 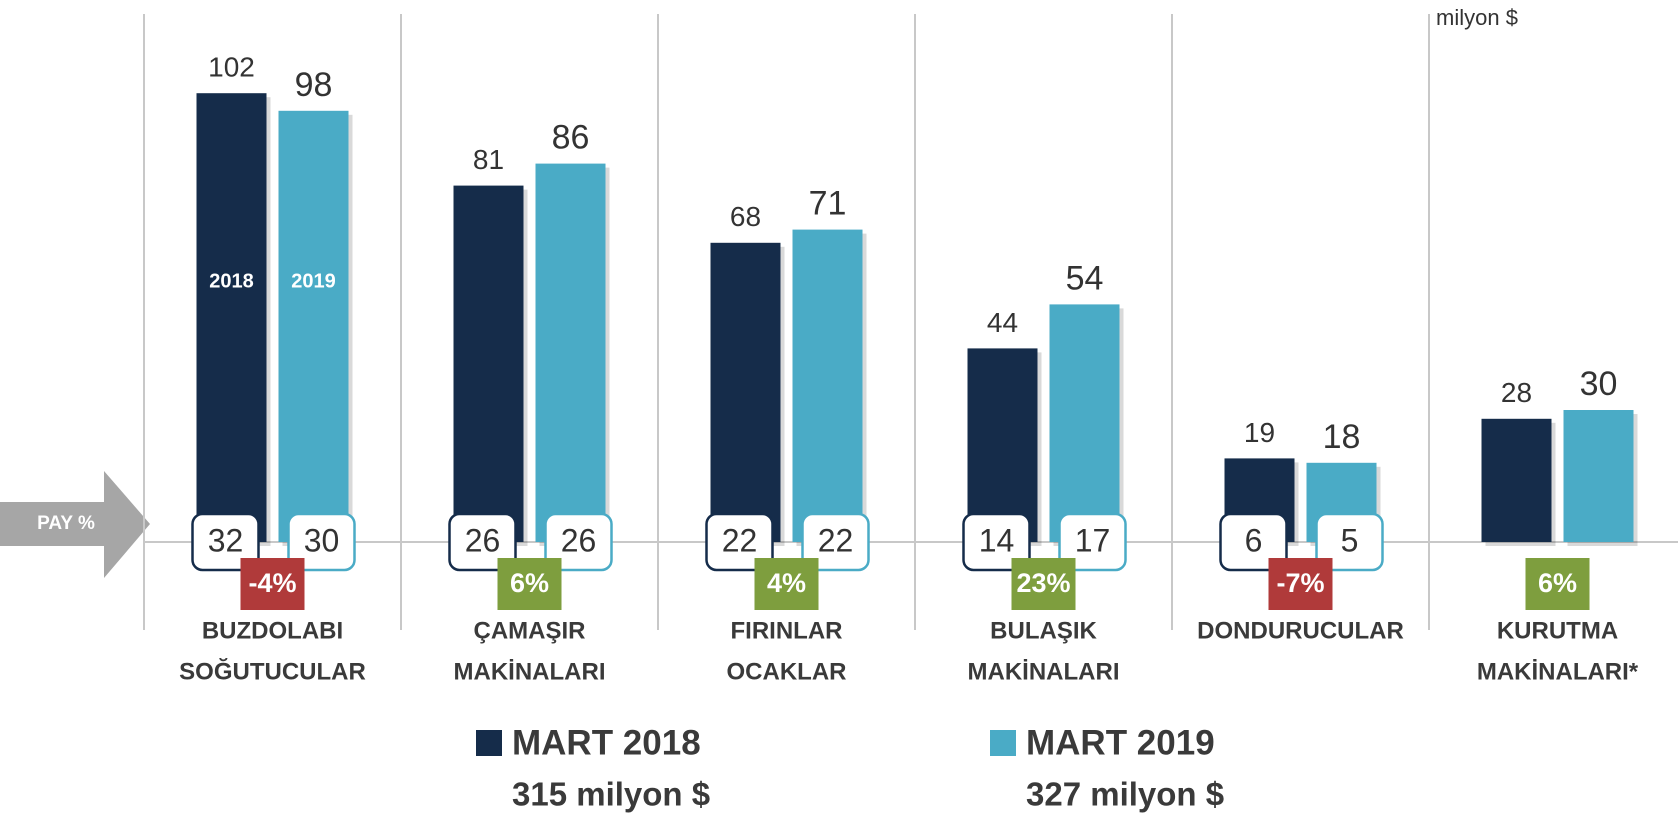 What do you see at coordinates (1002, 322) in the screenshot?
I see `value-label: 44` at bounding box center [1002, 322].